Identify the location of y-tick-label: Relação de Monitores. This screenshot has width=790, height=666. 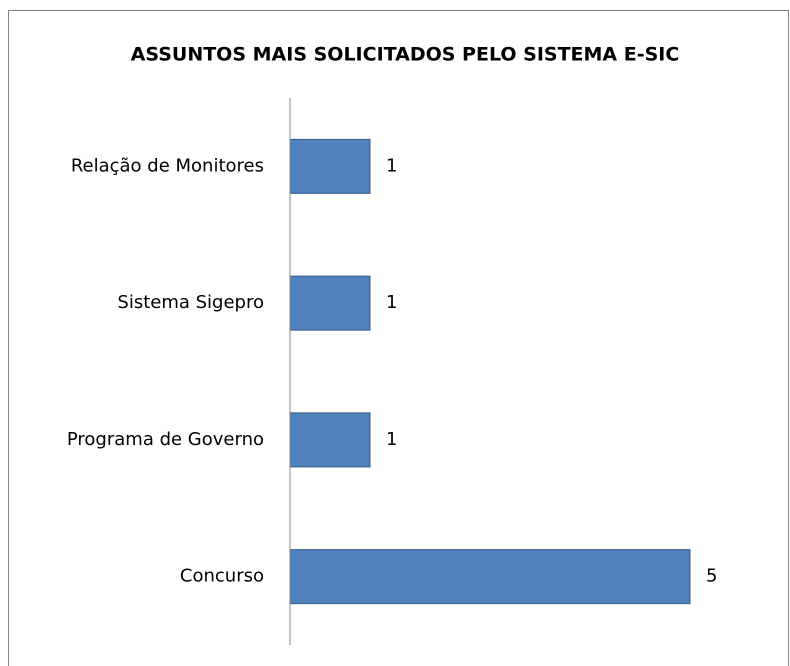
(167, 165).